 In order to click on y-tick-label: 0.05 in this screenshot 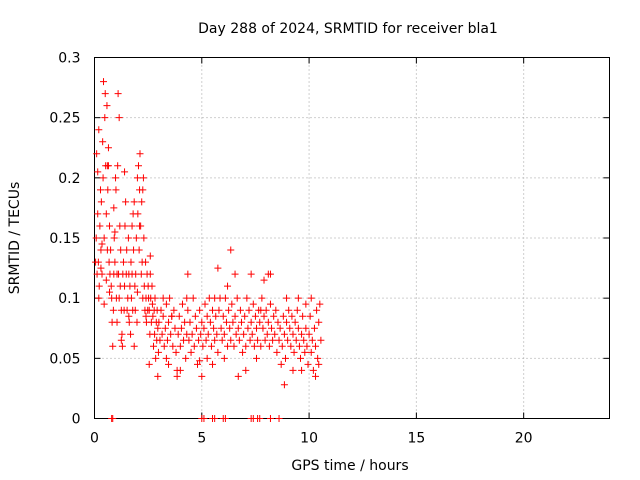, I will do `click(64, 359)`.